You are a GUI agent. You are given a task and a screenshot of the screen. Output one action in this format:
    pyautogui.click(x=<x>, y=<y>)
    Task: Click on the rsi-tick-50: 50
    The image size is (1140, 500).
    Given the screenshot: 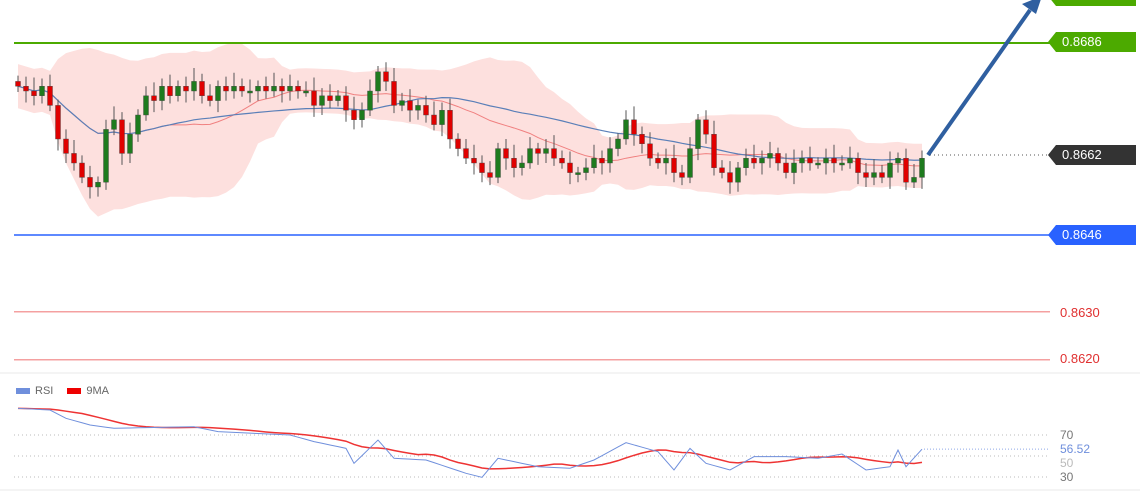 What is the action you would take?
    pyautogui.click(x=1067, y=463)
    